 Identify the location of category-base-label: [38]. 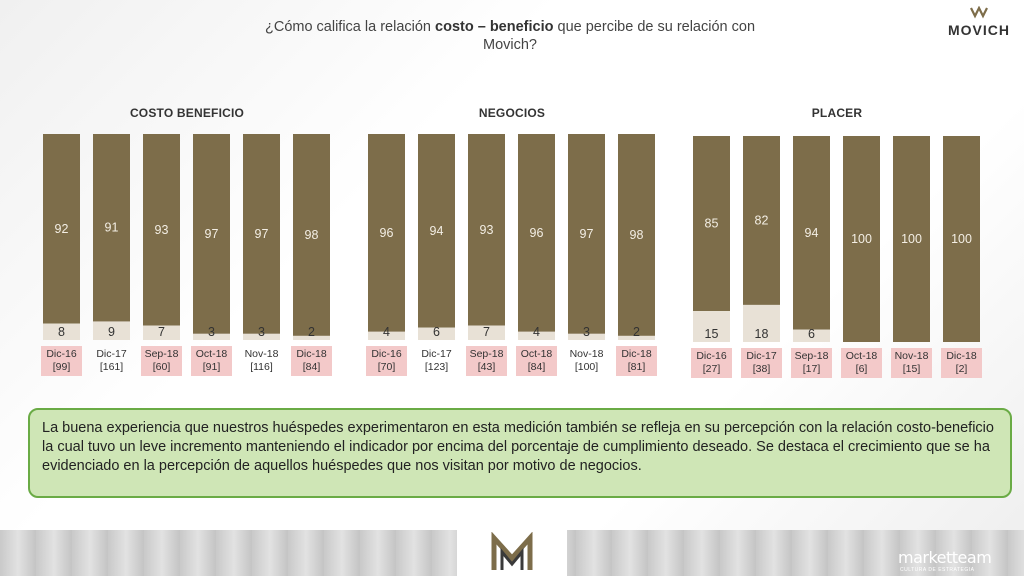
(762, 369).